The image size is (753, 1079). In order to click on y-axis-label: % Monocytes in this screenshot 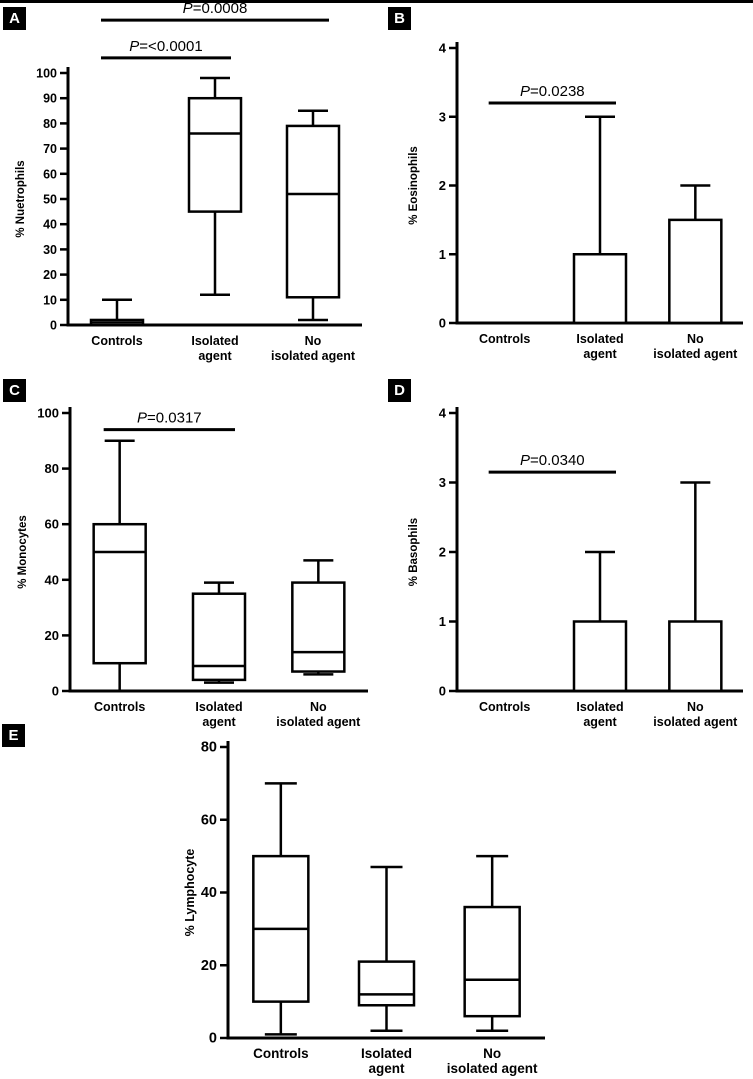, I will do `click(23, 552)`.